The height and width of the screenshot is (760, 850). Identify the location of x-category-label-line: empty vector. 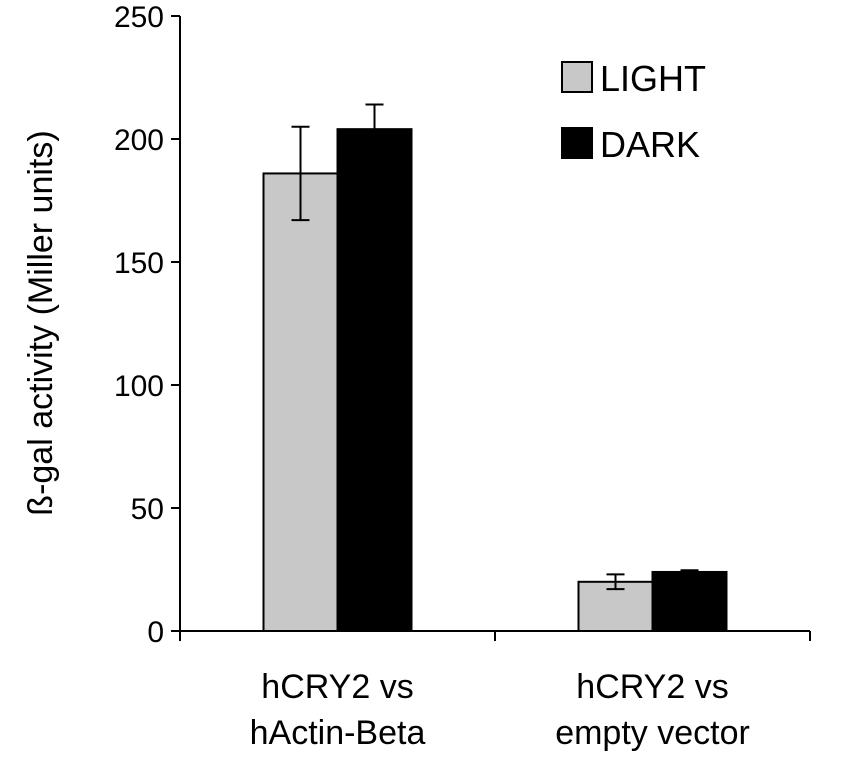
(652, 733).